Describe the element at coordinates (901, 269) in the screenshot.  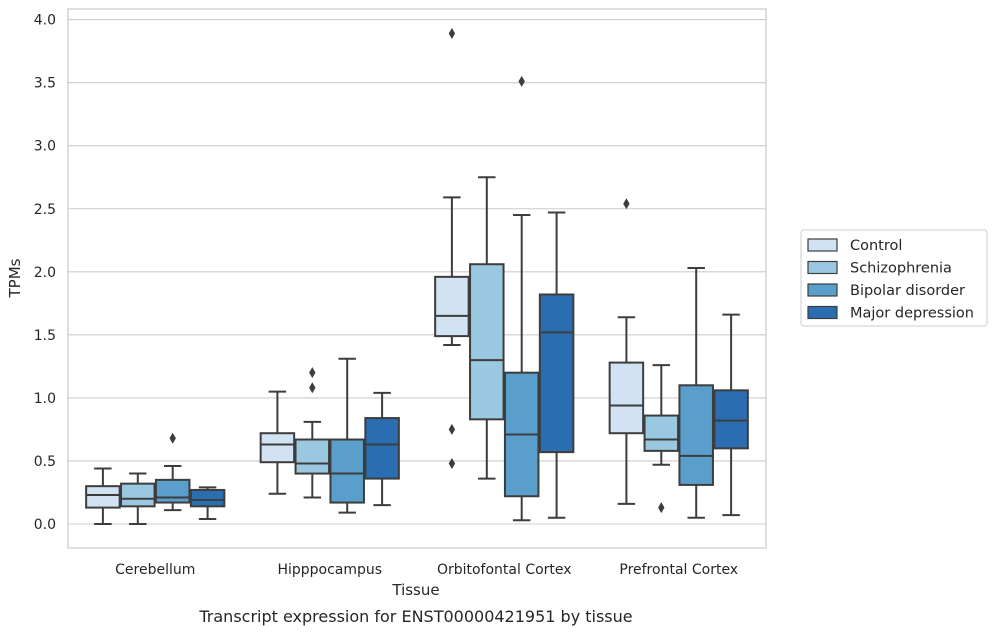
I see `legend-label: Schizophrenia` at that location.